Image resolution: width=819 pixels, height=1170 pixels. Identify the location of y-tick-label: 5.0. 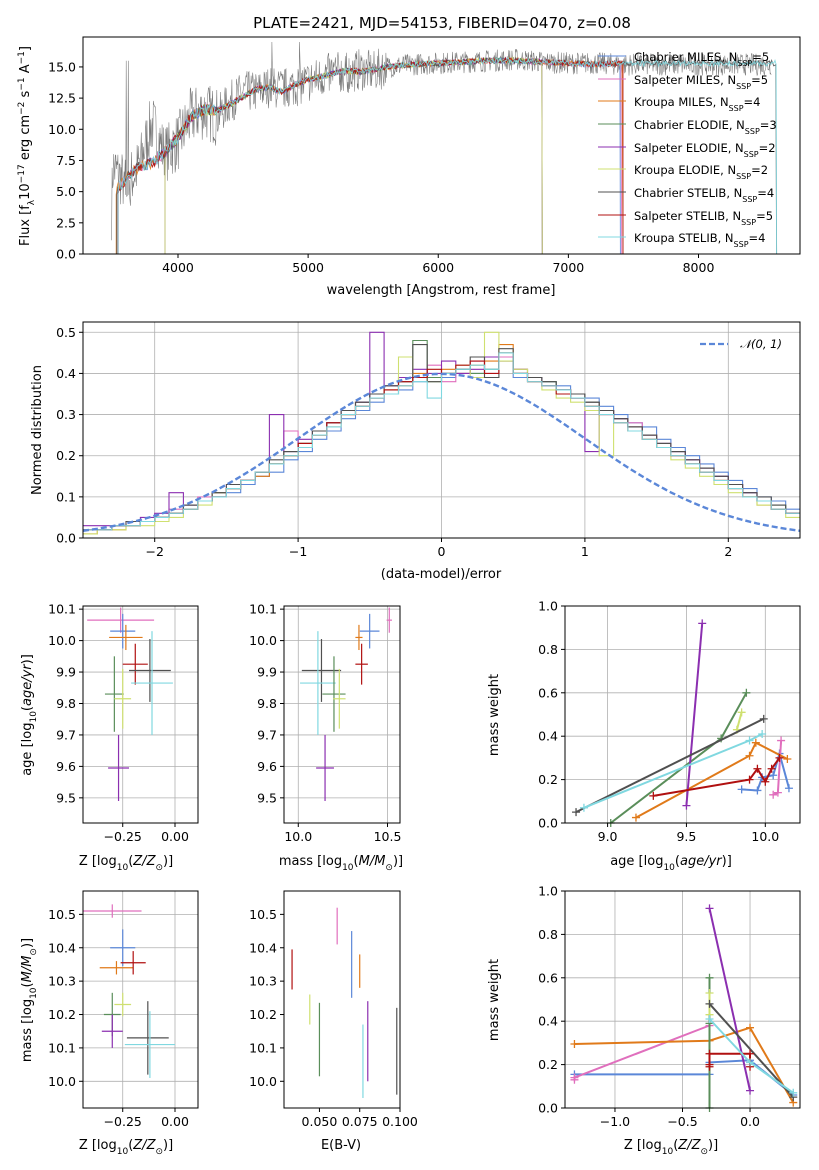
(66, 191).